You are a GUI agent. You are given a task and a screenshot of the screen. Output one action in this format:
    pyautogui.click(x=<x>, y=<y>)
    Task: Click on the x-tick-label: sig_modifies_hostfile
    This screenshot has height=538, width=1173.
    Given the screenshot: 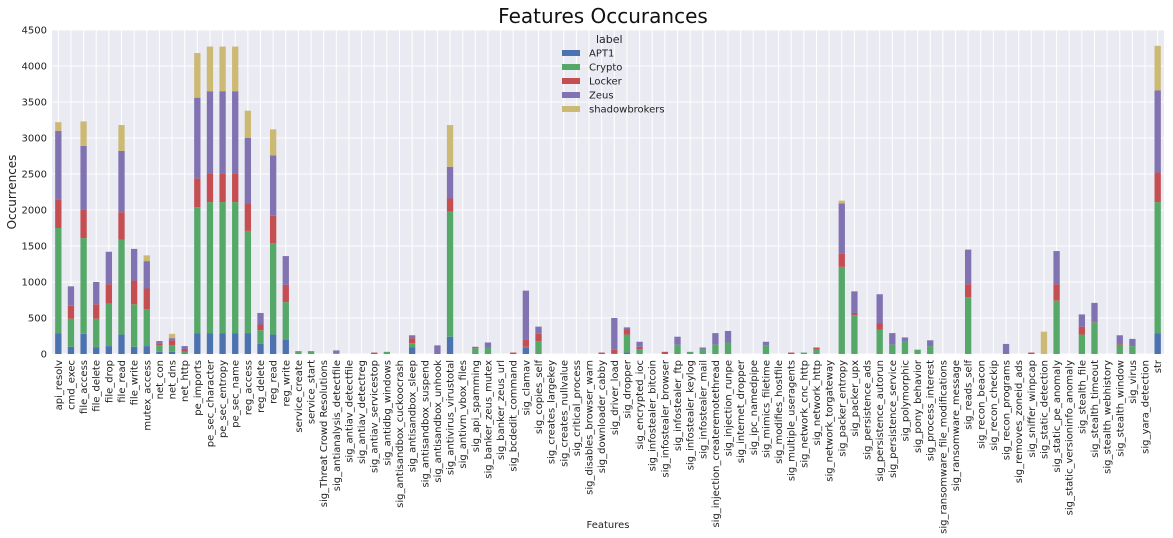 What is the action you would take?
    pyautogui.click(x=779, y=412)
    